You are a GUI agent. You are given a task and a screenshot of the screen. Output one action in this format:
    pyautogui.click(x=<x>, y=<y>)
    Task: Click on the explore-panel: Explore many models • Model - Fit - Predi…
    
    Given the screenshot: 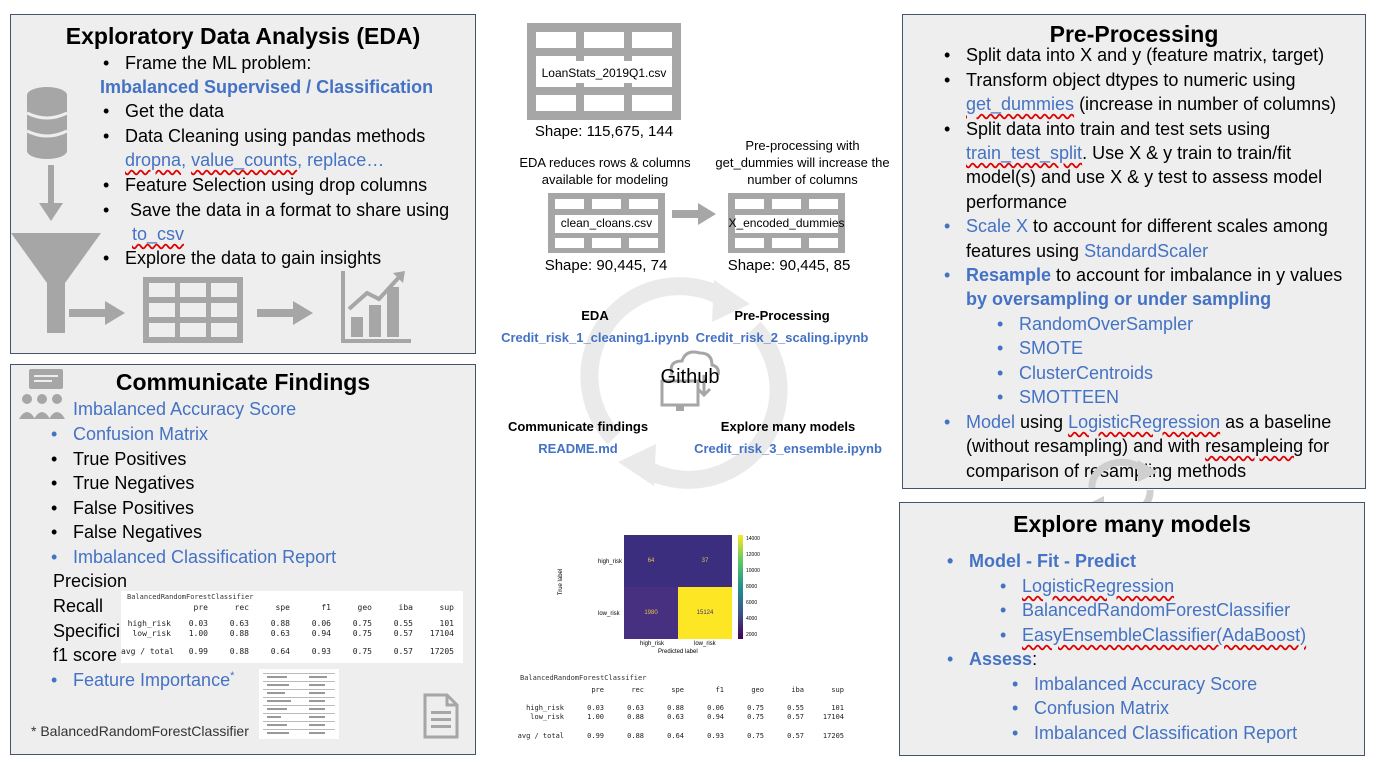 What is the action you would take?
    pyautogui.click(x=1132, y=629)
    